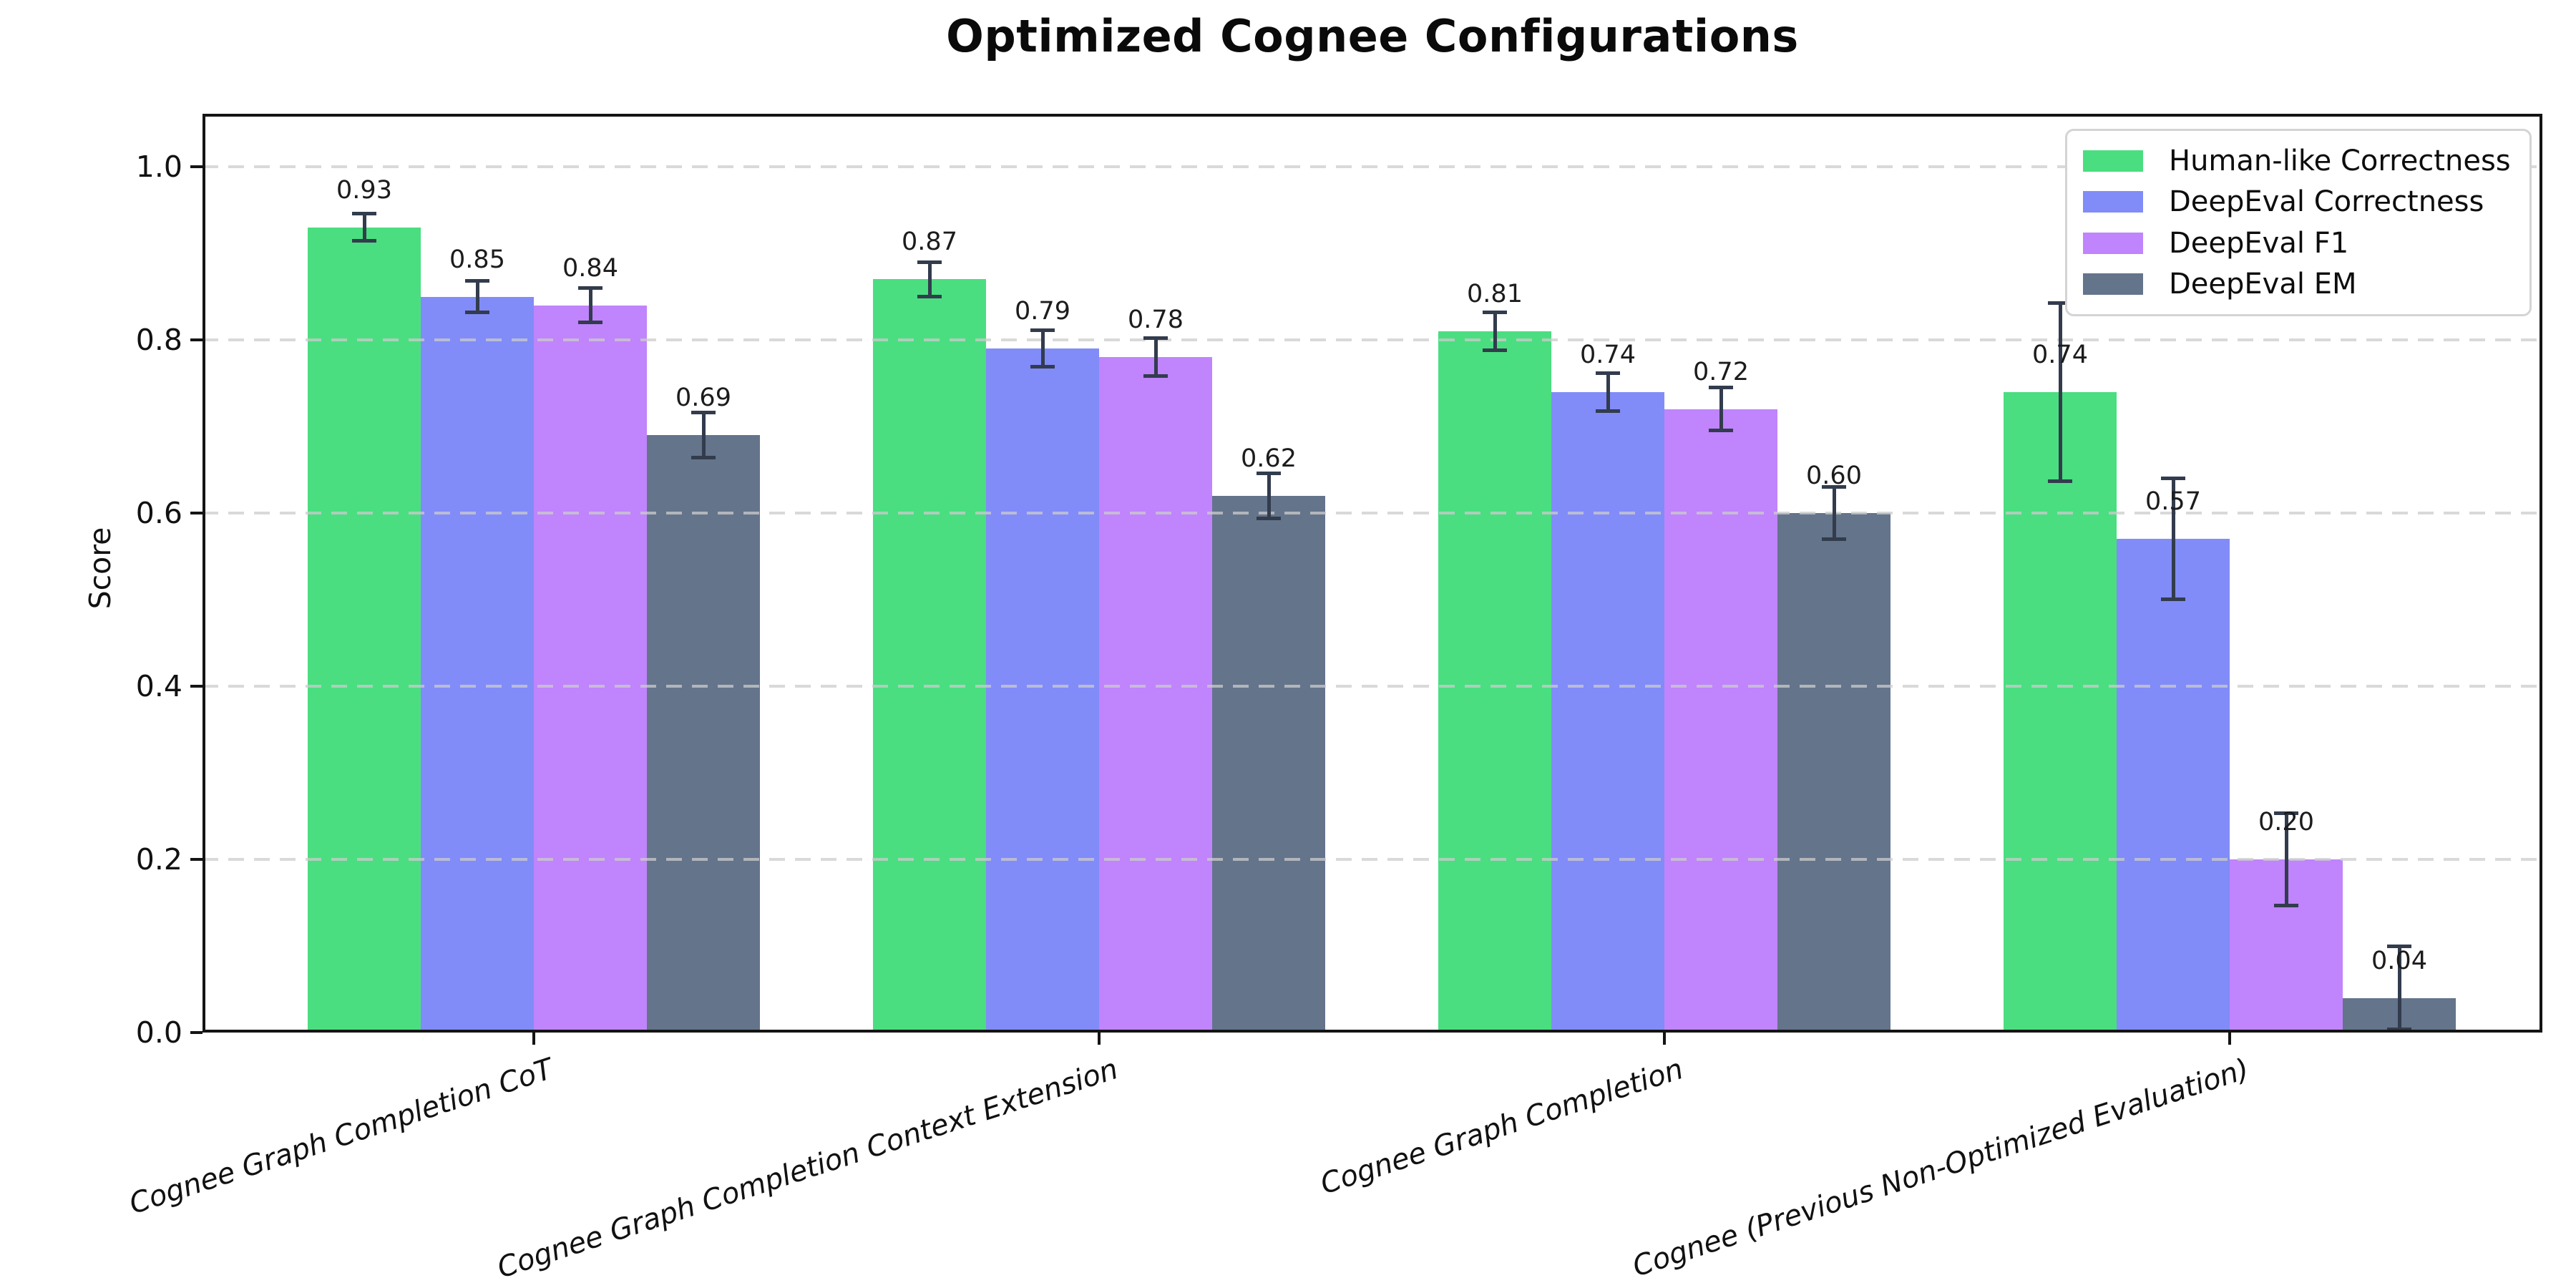 The image size is (2576, 1288). I want to click on bar-value-label: 0.69, so click(703, 398).